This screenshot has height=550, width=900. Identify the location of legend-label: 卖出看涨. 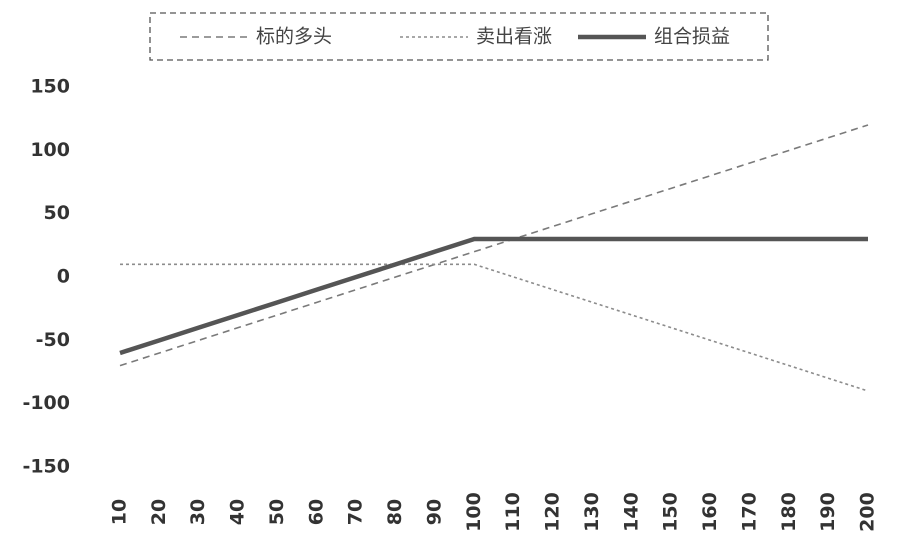
(514, 37).